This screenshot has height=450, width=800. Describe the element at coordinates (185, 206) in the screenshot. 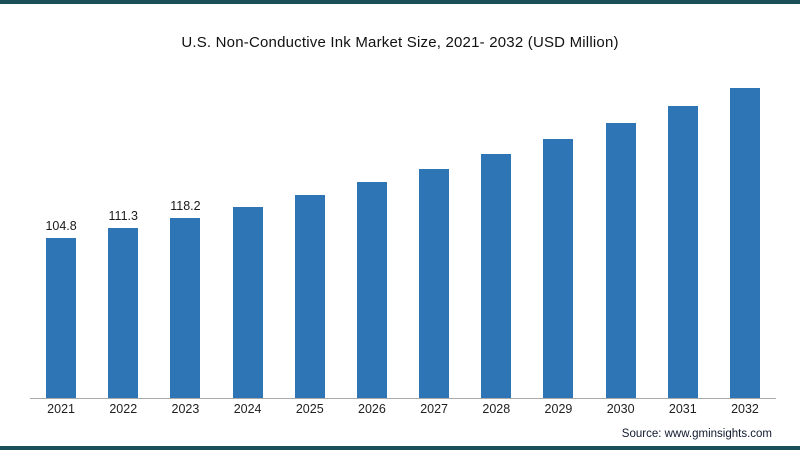

I see `bar-value-label: 118.2` at that location.